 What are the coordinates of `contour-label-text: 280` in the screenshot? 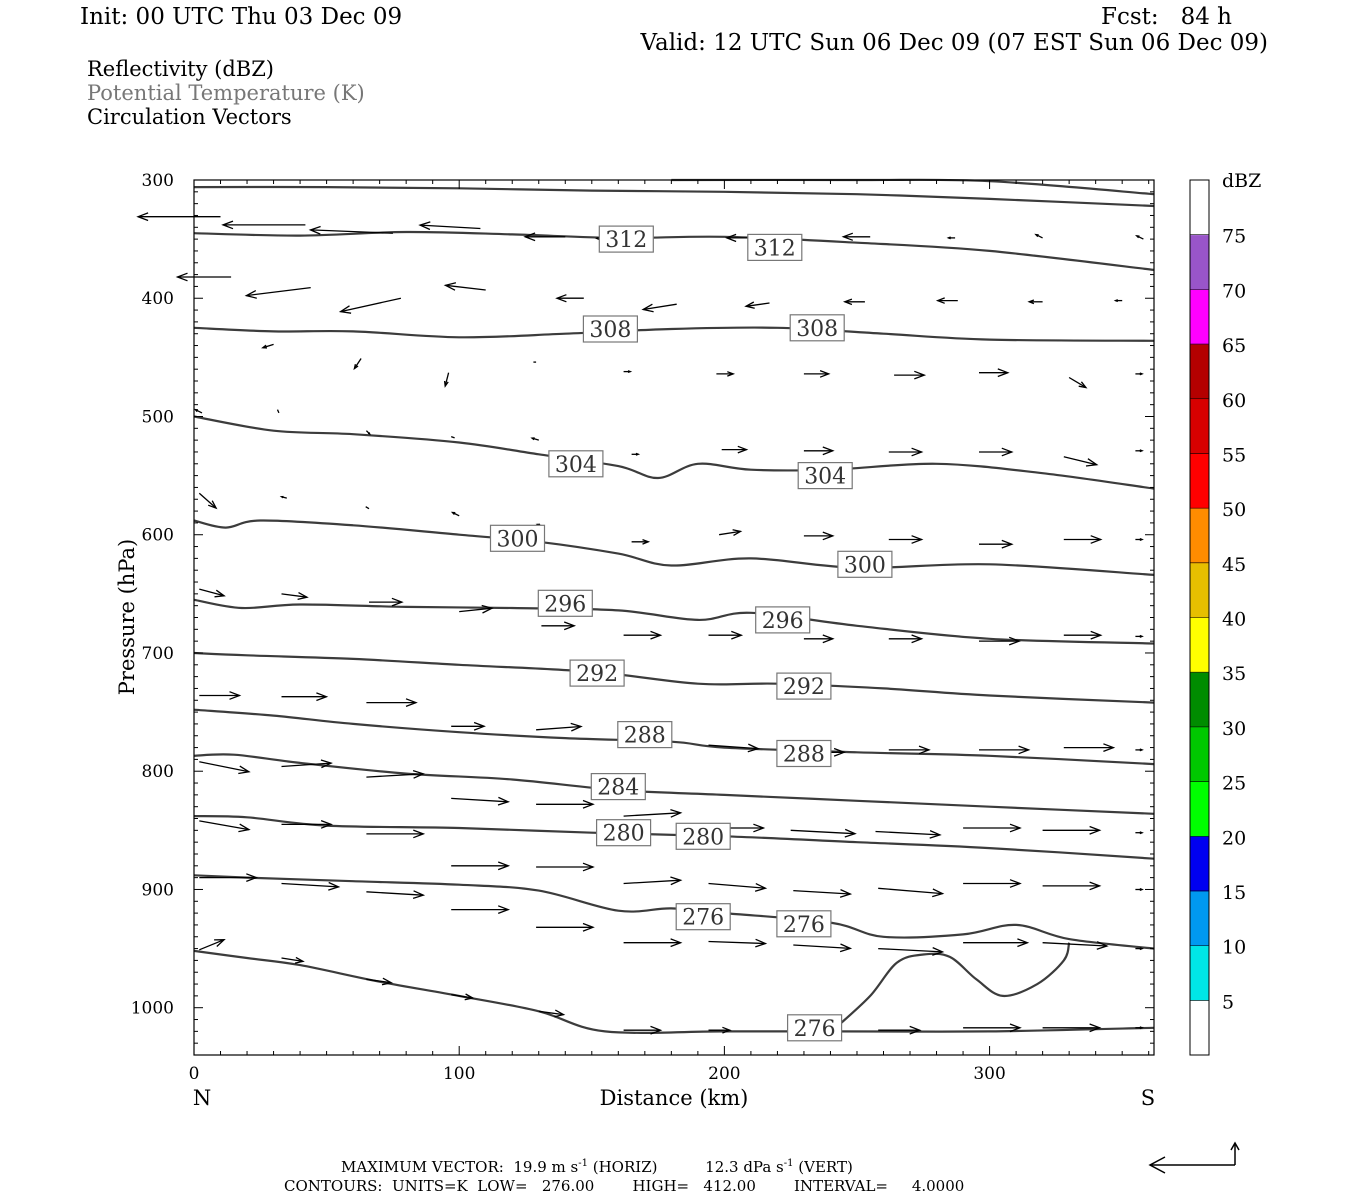 It's located at (703, 837).